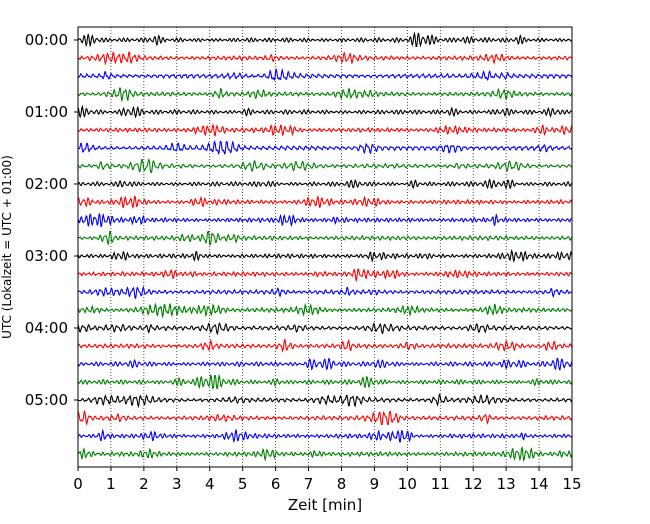 This screenshot has width=650, height=524. Describe the element at coordinates (327, 480) in the screenshot. I see `x-axis: 0 1 2 3 4 5 6 7 8 9 10 11 12 13 14 15` at that location.